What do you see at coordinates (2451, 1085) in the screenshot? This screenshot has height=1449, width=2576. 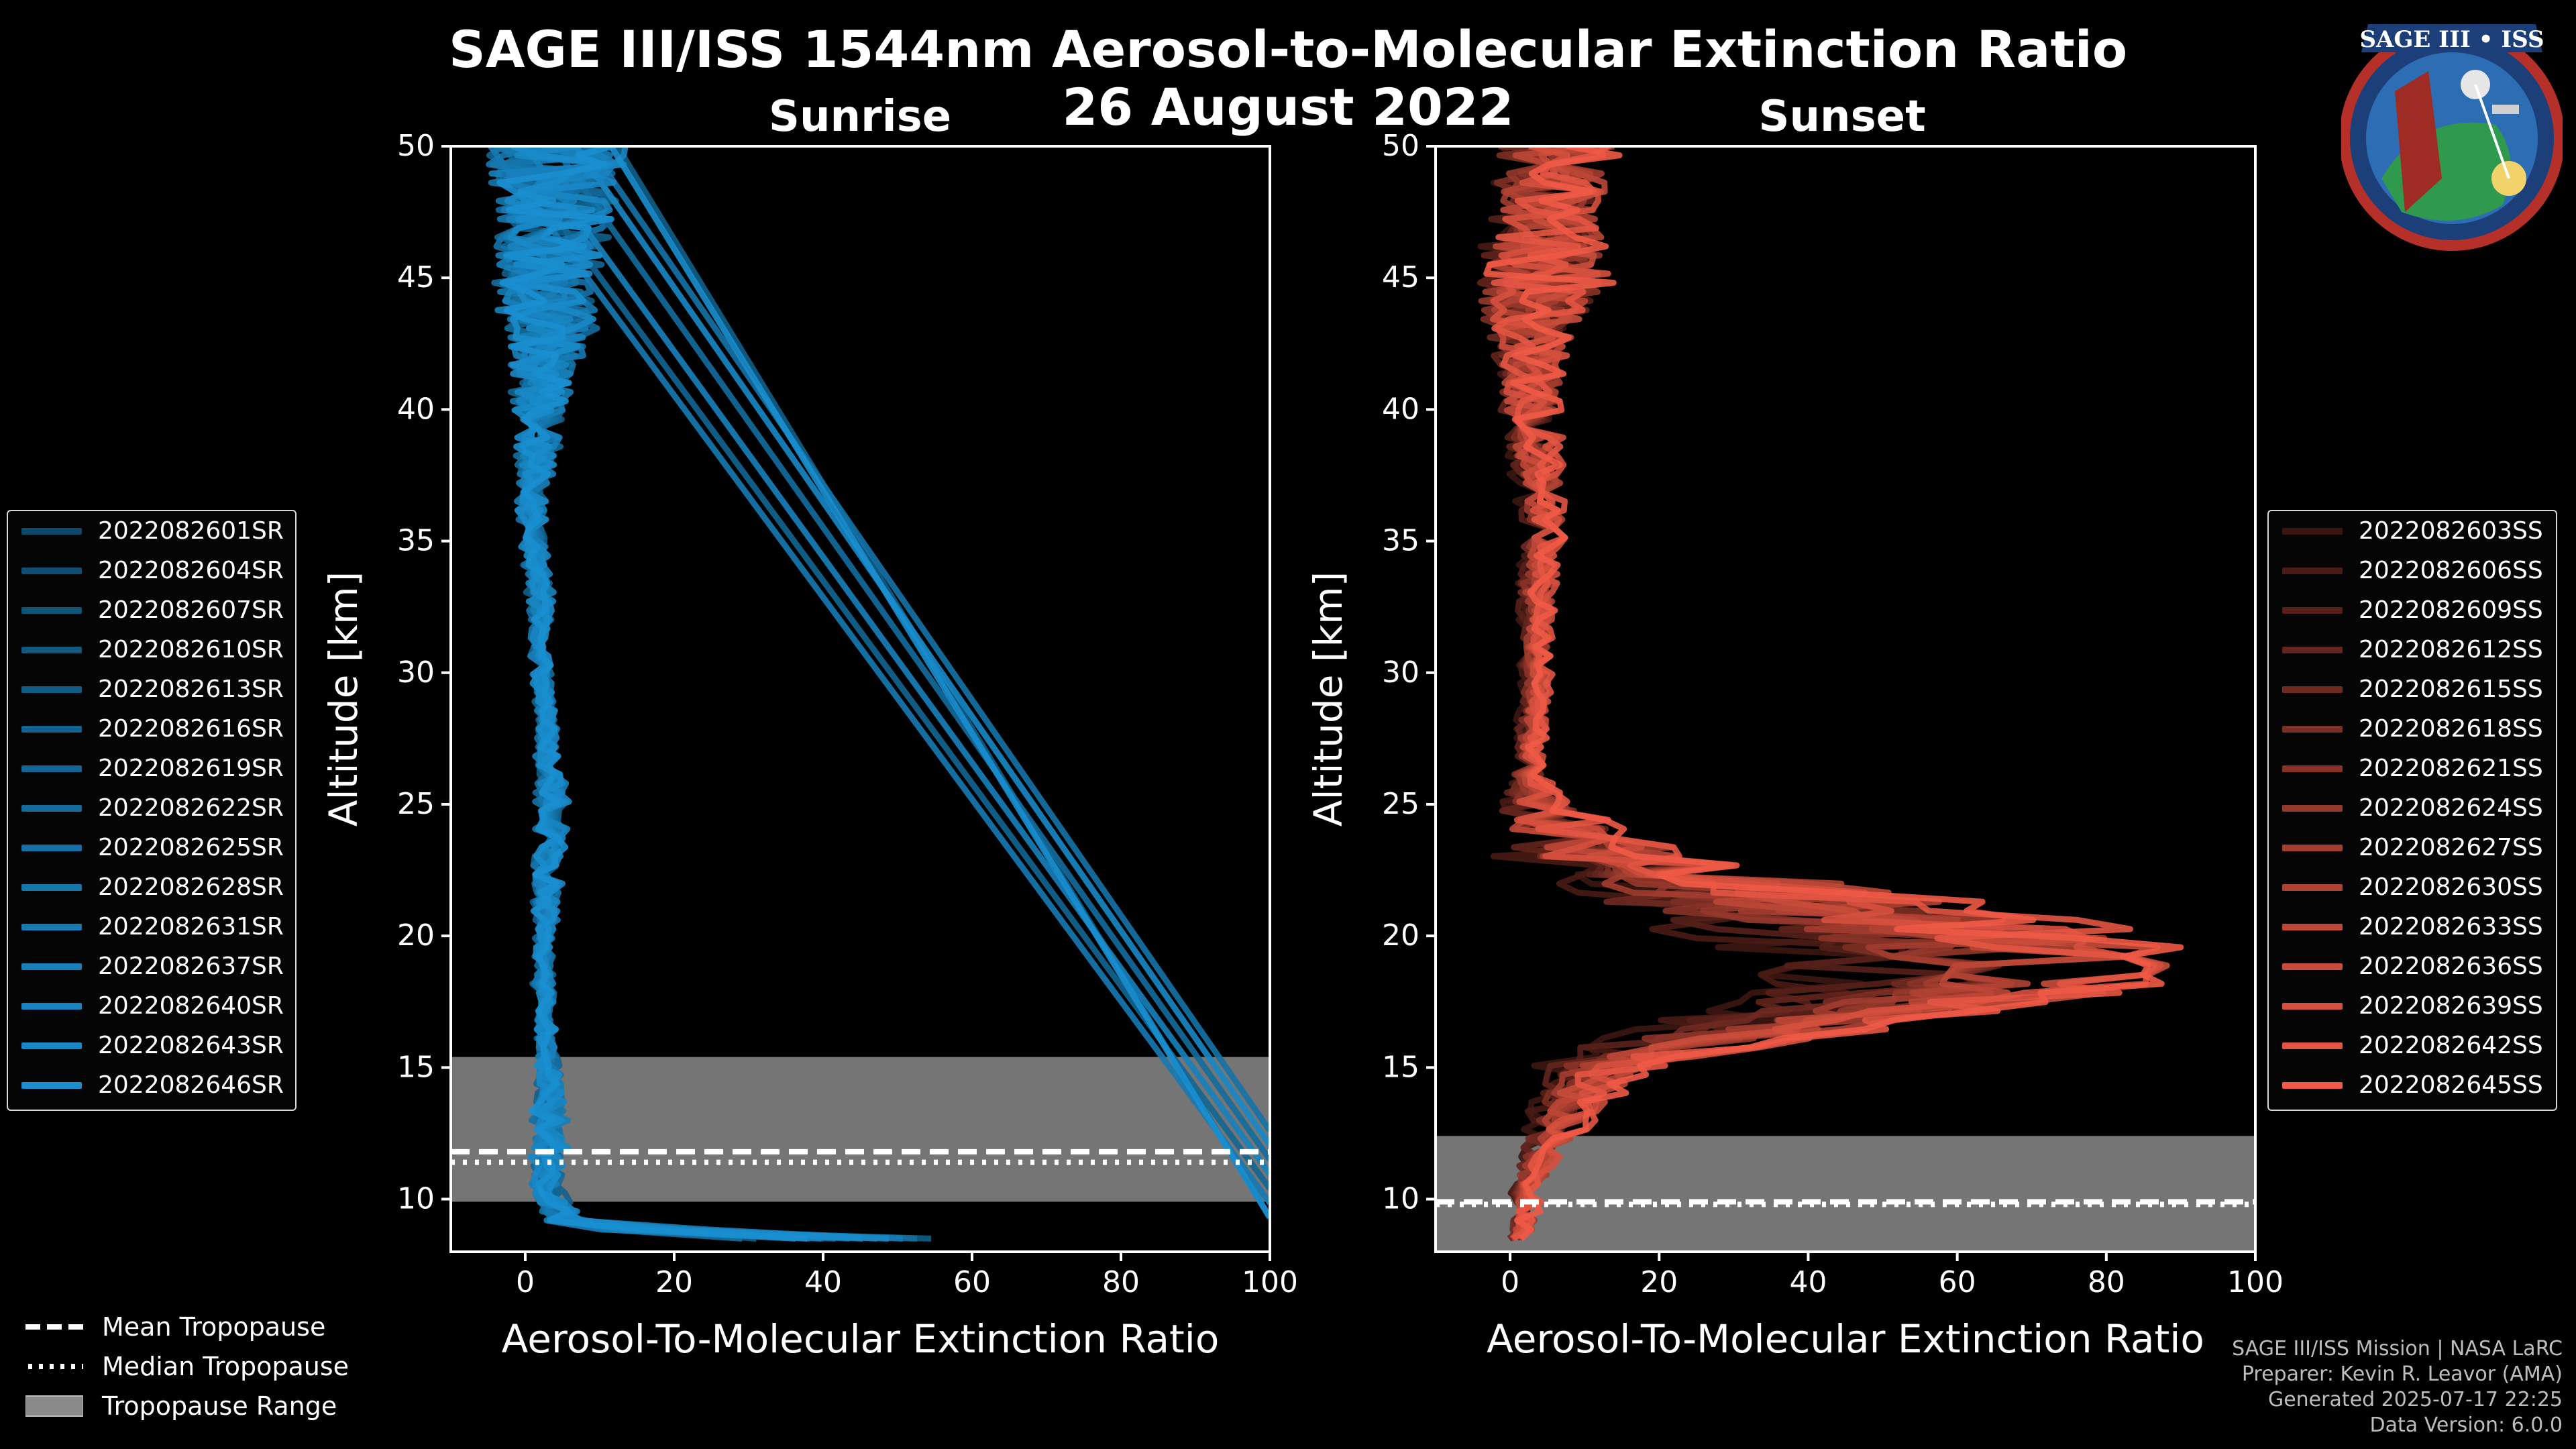 I see `legend-label: 2022082645SS` at bounding box center [2451, 1085].